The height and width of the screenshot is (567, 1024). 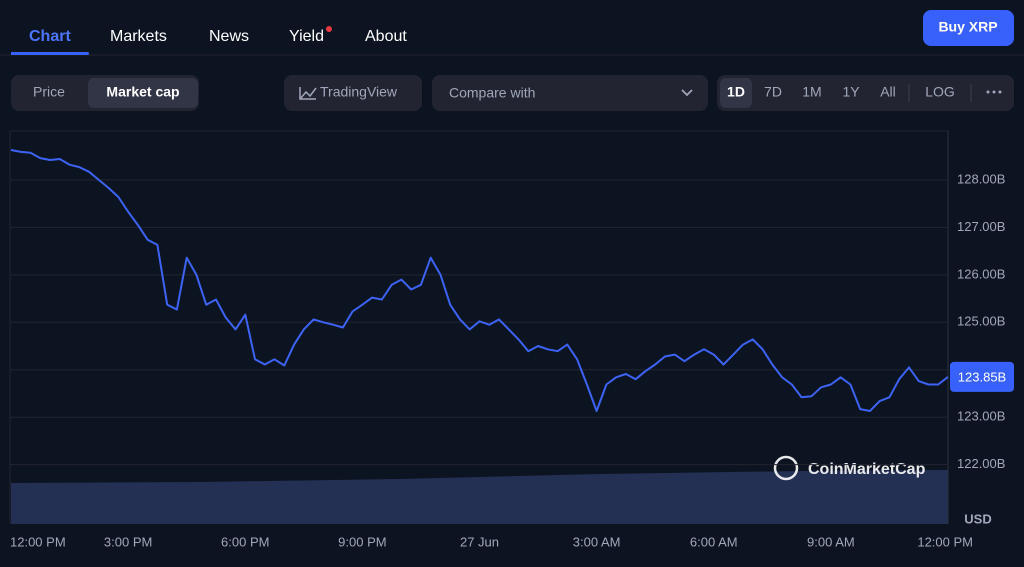 What do you see at coordinates (597, 541) in the screenshot?
I see `x-tick-label: 3:00 AM` at bounding box center [597, 541].